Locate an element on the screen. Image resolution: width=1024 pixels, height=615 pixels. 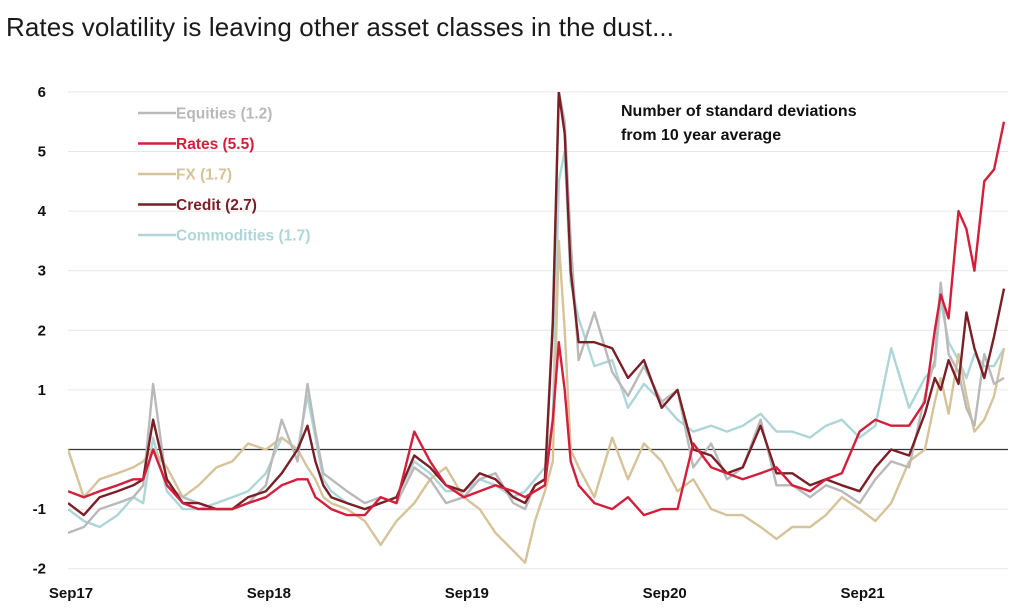
x-axis-ticks: Sep17 Sep18 Sep19 Sep20 Sep21 is located at coordinates (467, 593).